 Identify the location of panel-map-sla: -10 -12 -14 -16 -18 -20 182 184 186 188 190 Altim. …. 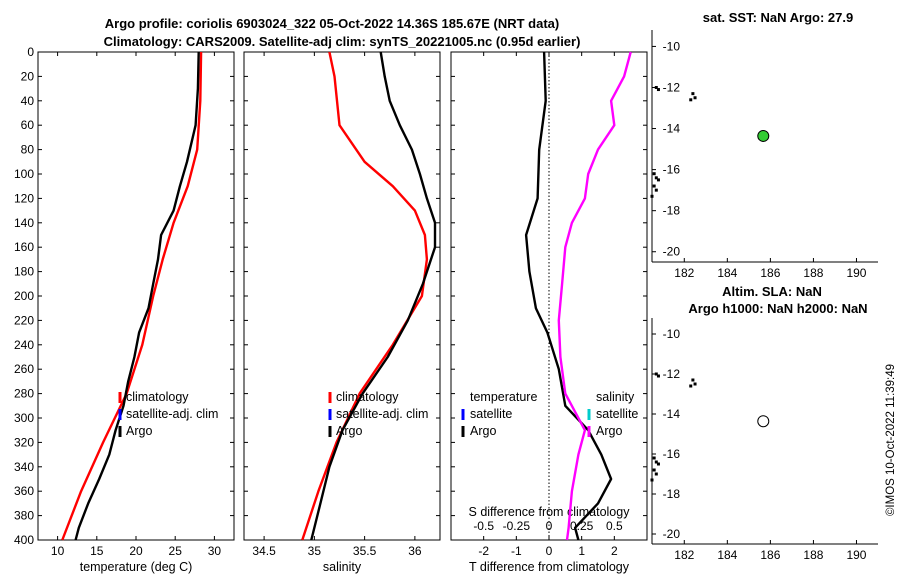
(764, 423).